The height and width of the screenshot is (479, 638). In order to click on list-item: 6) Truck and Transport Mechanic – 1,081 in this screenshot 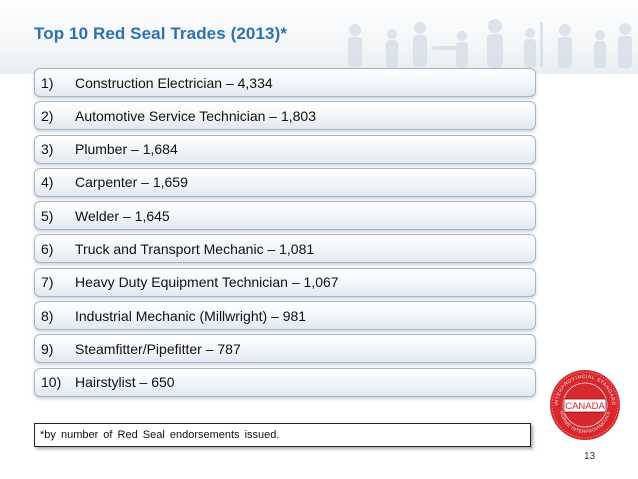, I will do `click(285, 249)`.